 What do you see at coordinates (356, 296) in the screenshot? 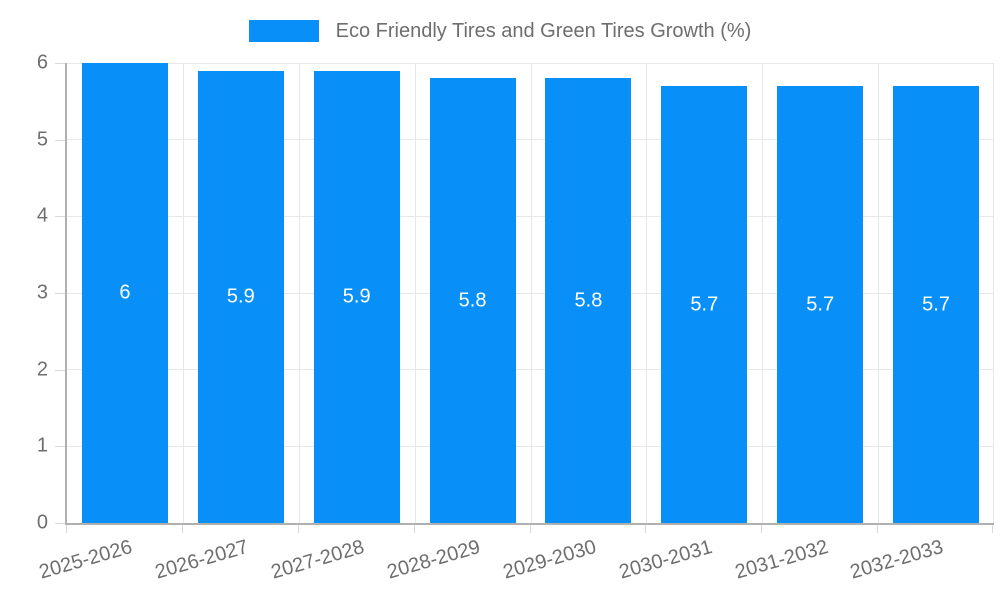
I see `bar-2027-2028` at bounding box center [356, 296].